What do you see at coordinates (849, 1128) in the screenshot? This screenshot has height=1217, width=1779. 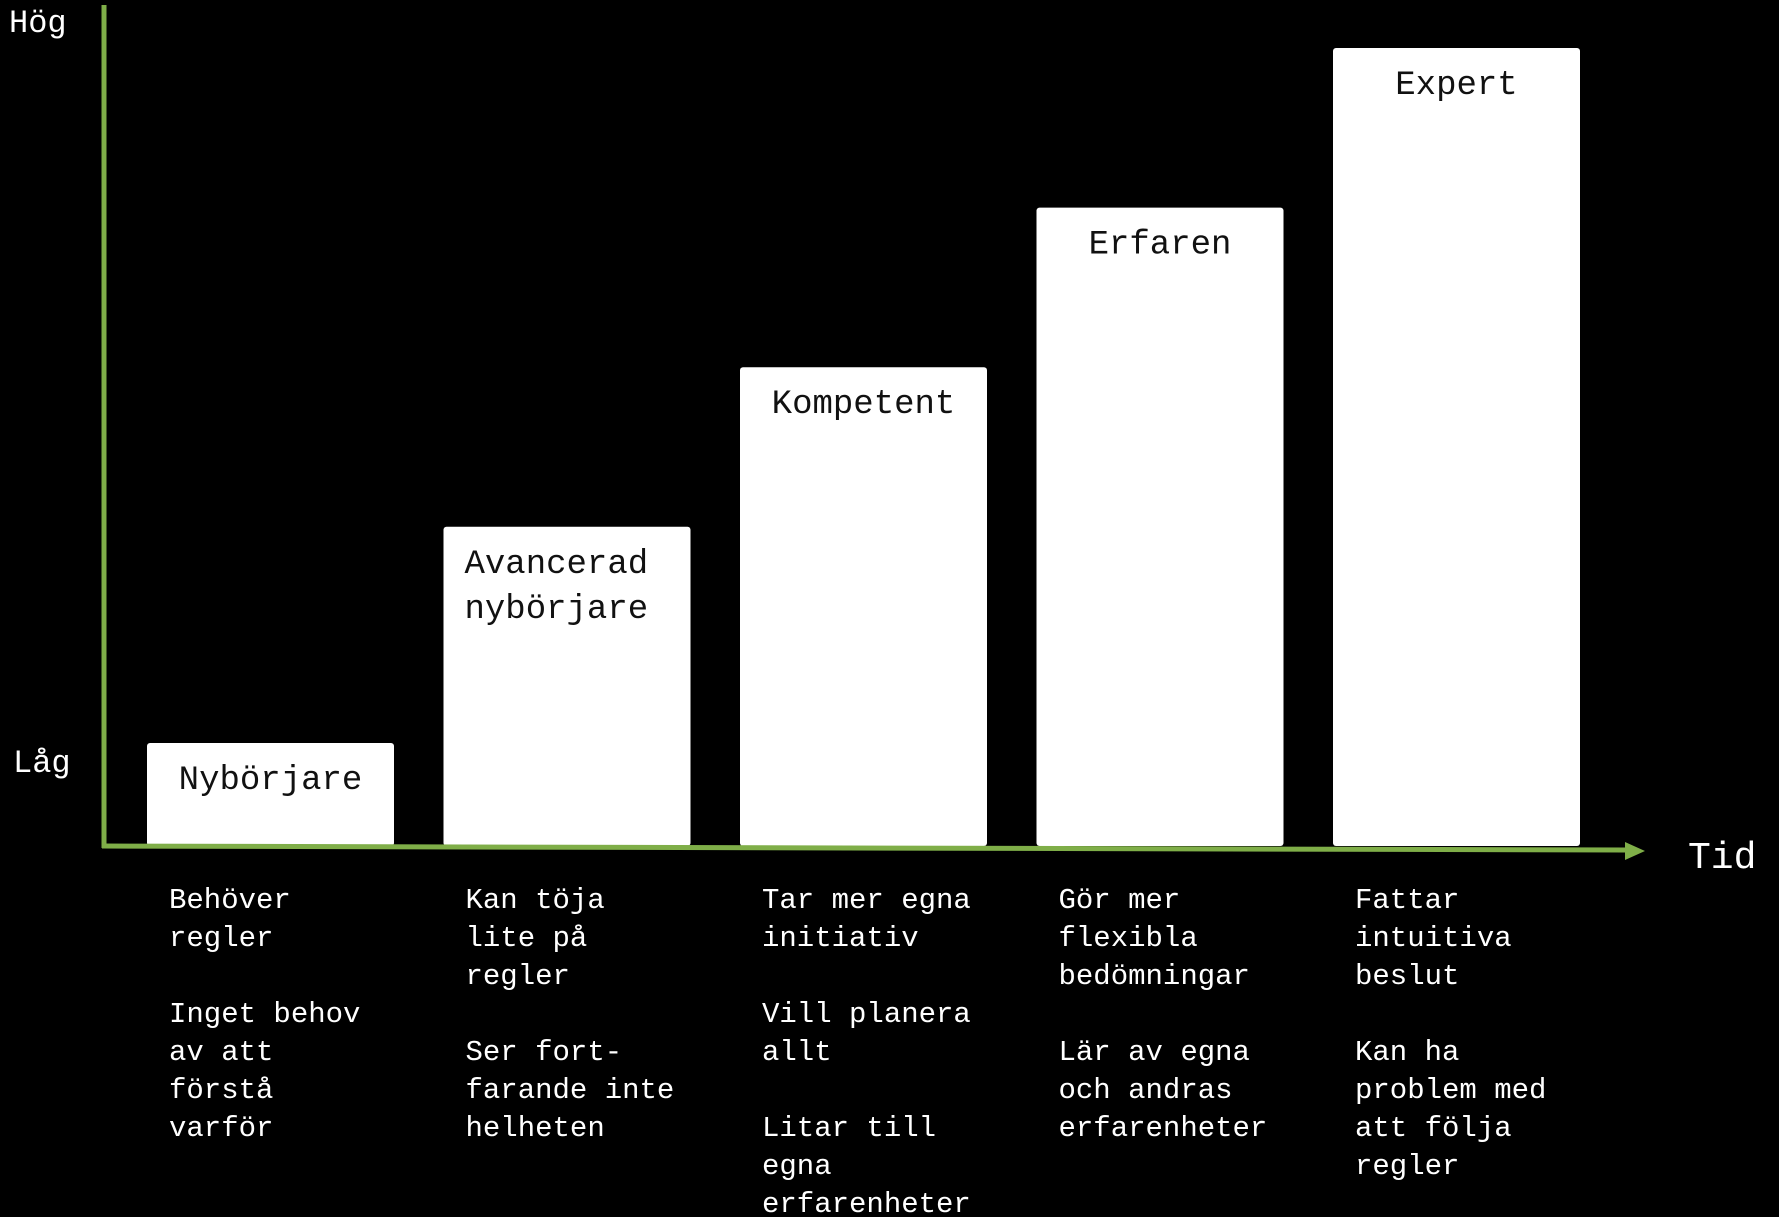 I see `description-3-p3-line-1: Litar till` at bounding box center [849, 1128].